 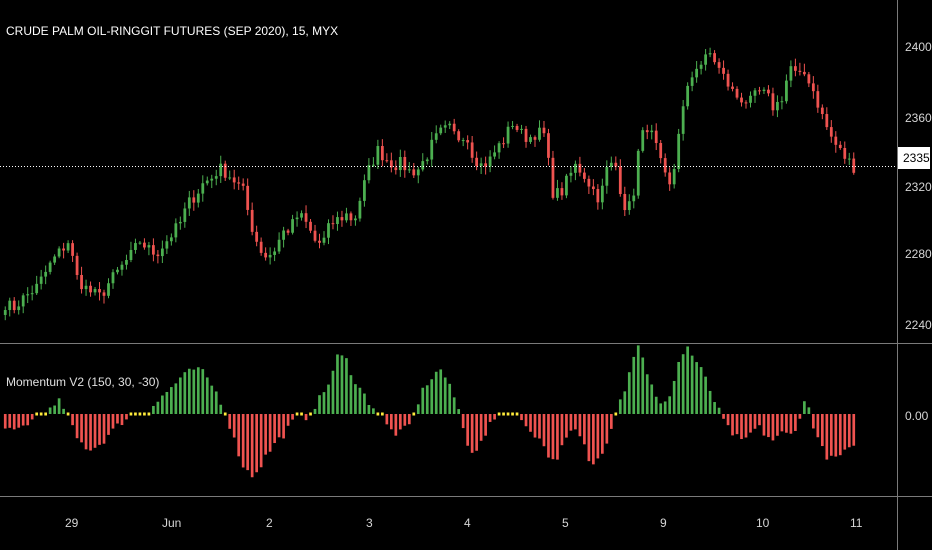 I want to click on indicator-axis: 0.00, so click(x=917, y=416).